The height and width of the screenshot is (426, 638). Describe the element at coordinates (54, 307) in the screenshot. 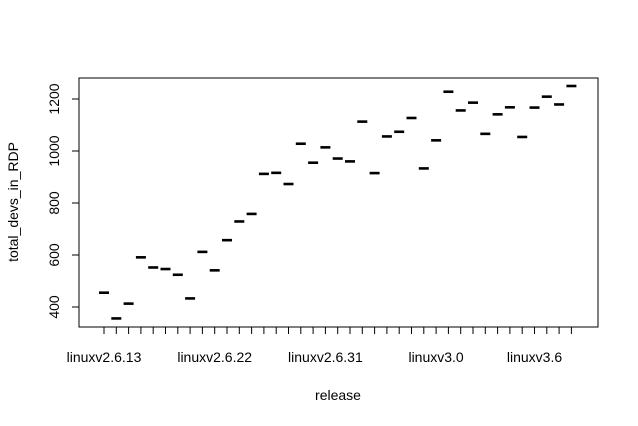

I see `y-tick-label: 400` at that location.